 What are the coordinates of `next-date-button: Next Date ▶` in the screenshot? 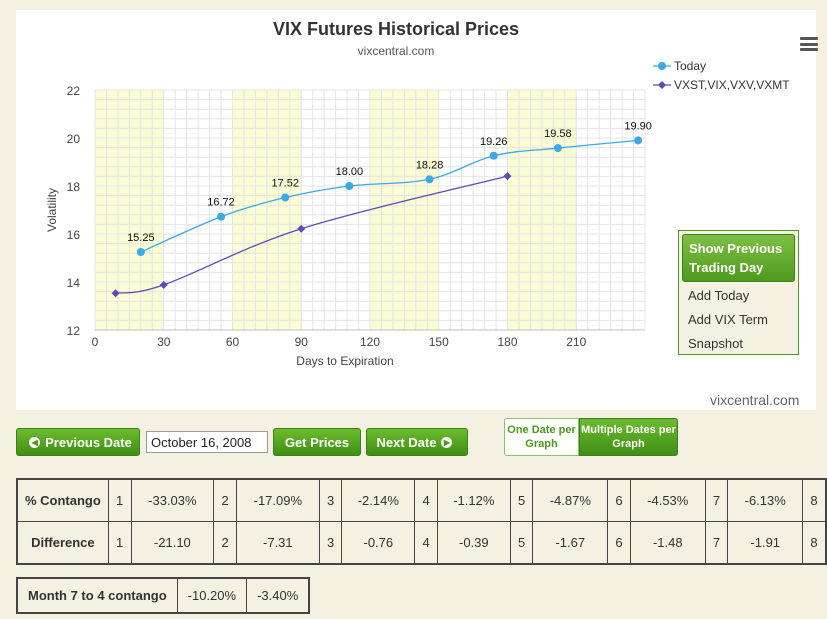 It's located at (417, 442).